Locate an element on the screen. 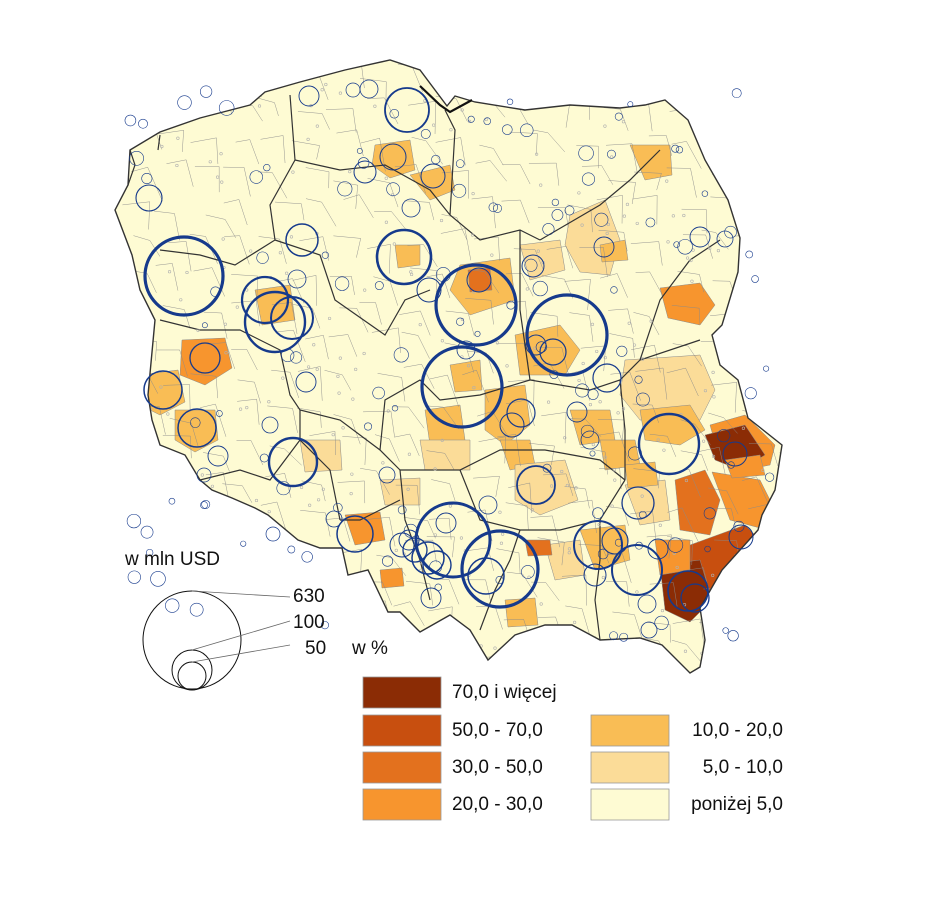 Image resolution: width=941 pixels, height=911 pixels. legend-class-label: 10,0 - 20,0 is located at coordinates (737, 730).